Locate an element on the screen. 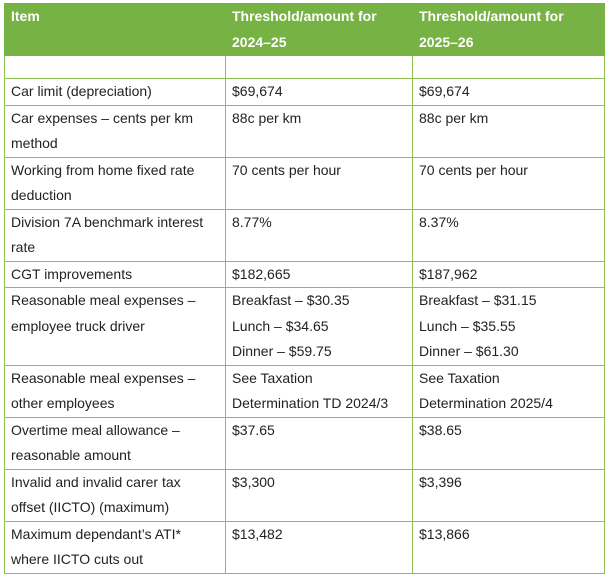 The width and height of the screenshot is (610, 574). cell: $187,962 is located at coordinates (508, 274).